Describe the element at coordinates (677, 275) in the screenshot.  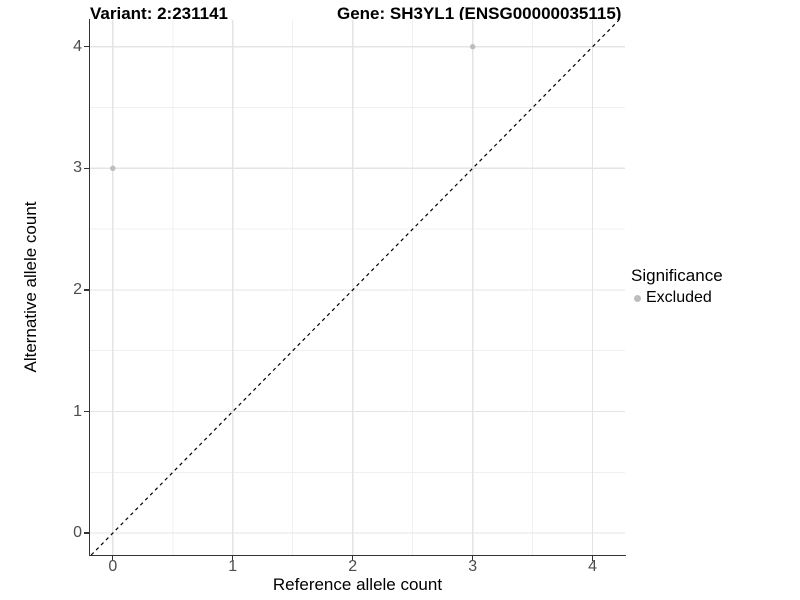
I see `legend-title: Significance` at that location.